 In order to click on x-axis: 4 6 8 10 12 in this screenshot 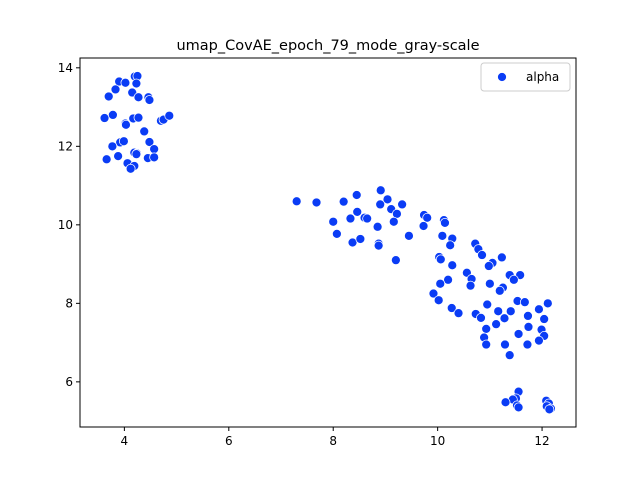, I will do `click(335, 437)`.